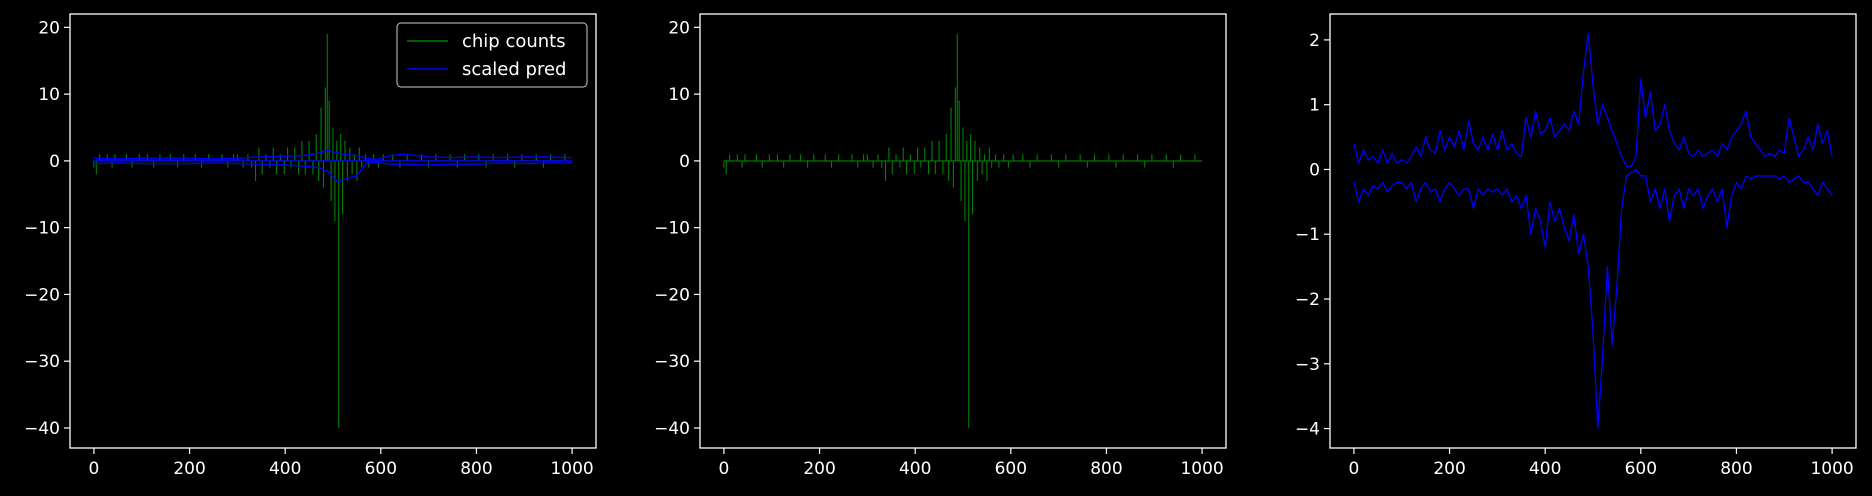  What do you see at coordinates (333, 172) in the screenshot?
I see `panel-1-scaled-pred-lower-line` at bounding box center [333, 172].